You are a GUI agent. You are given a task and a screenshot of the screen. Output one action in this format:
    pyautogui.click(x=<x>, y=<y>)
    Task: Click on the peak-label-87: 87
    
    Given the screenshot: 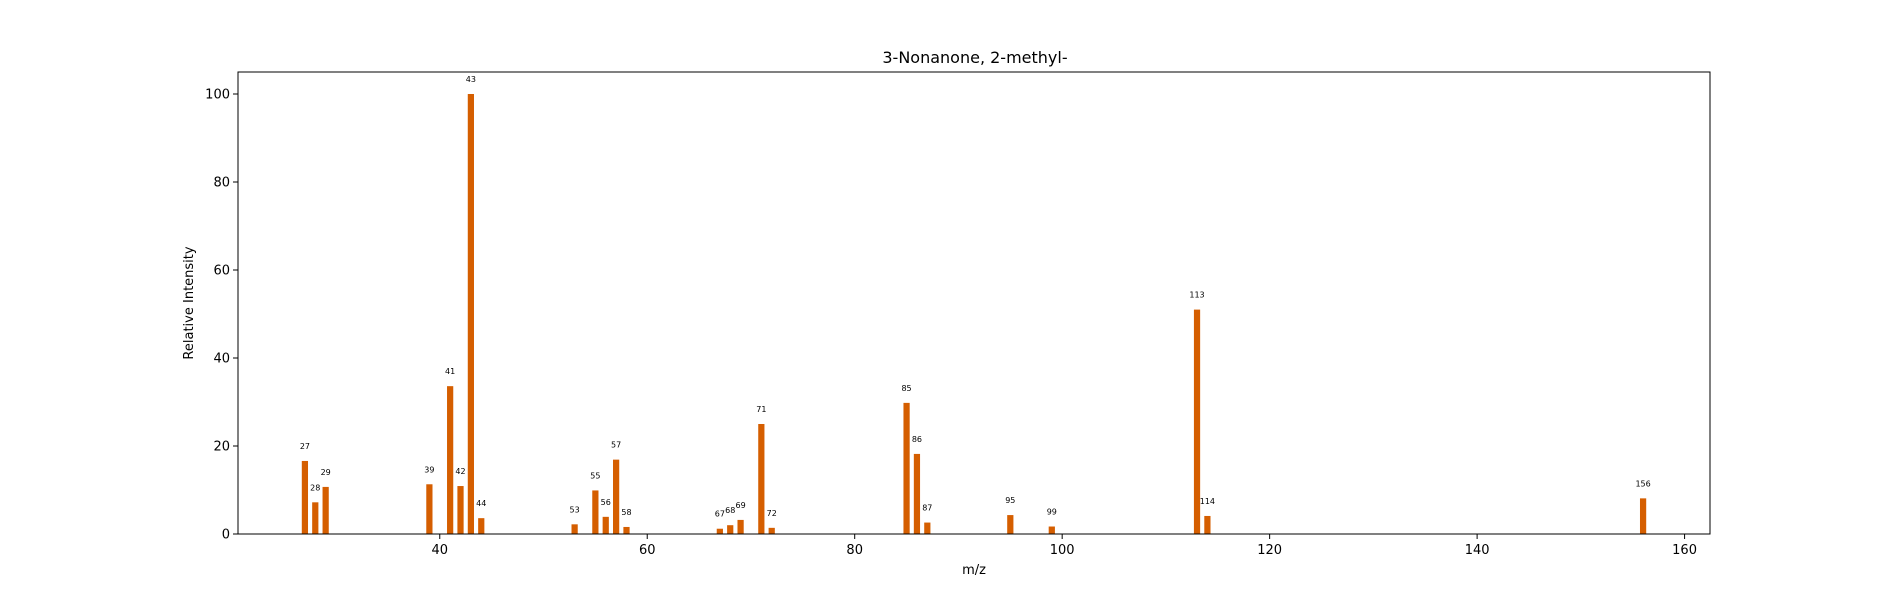 What is the action you would take?
    pyautogui.click(x=927, y=508)
    